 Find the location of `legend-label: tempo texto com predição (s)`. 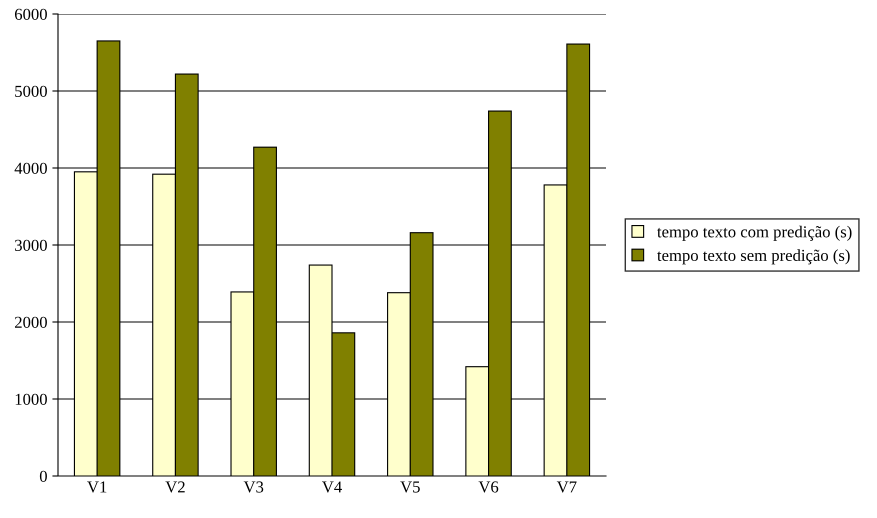

legend-label: tempo texto com predição (s) is located at coordinates (754, 233).